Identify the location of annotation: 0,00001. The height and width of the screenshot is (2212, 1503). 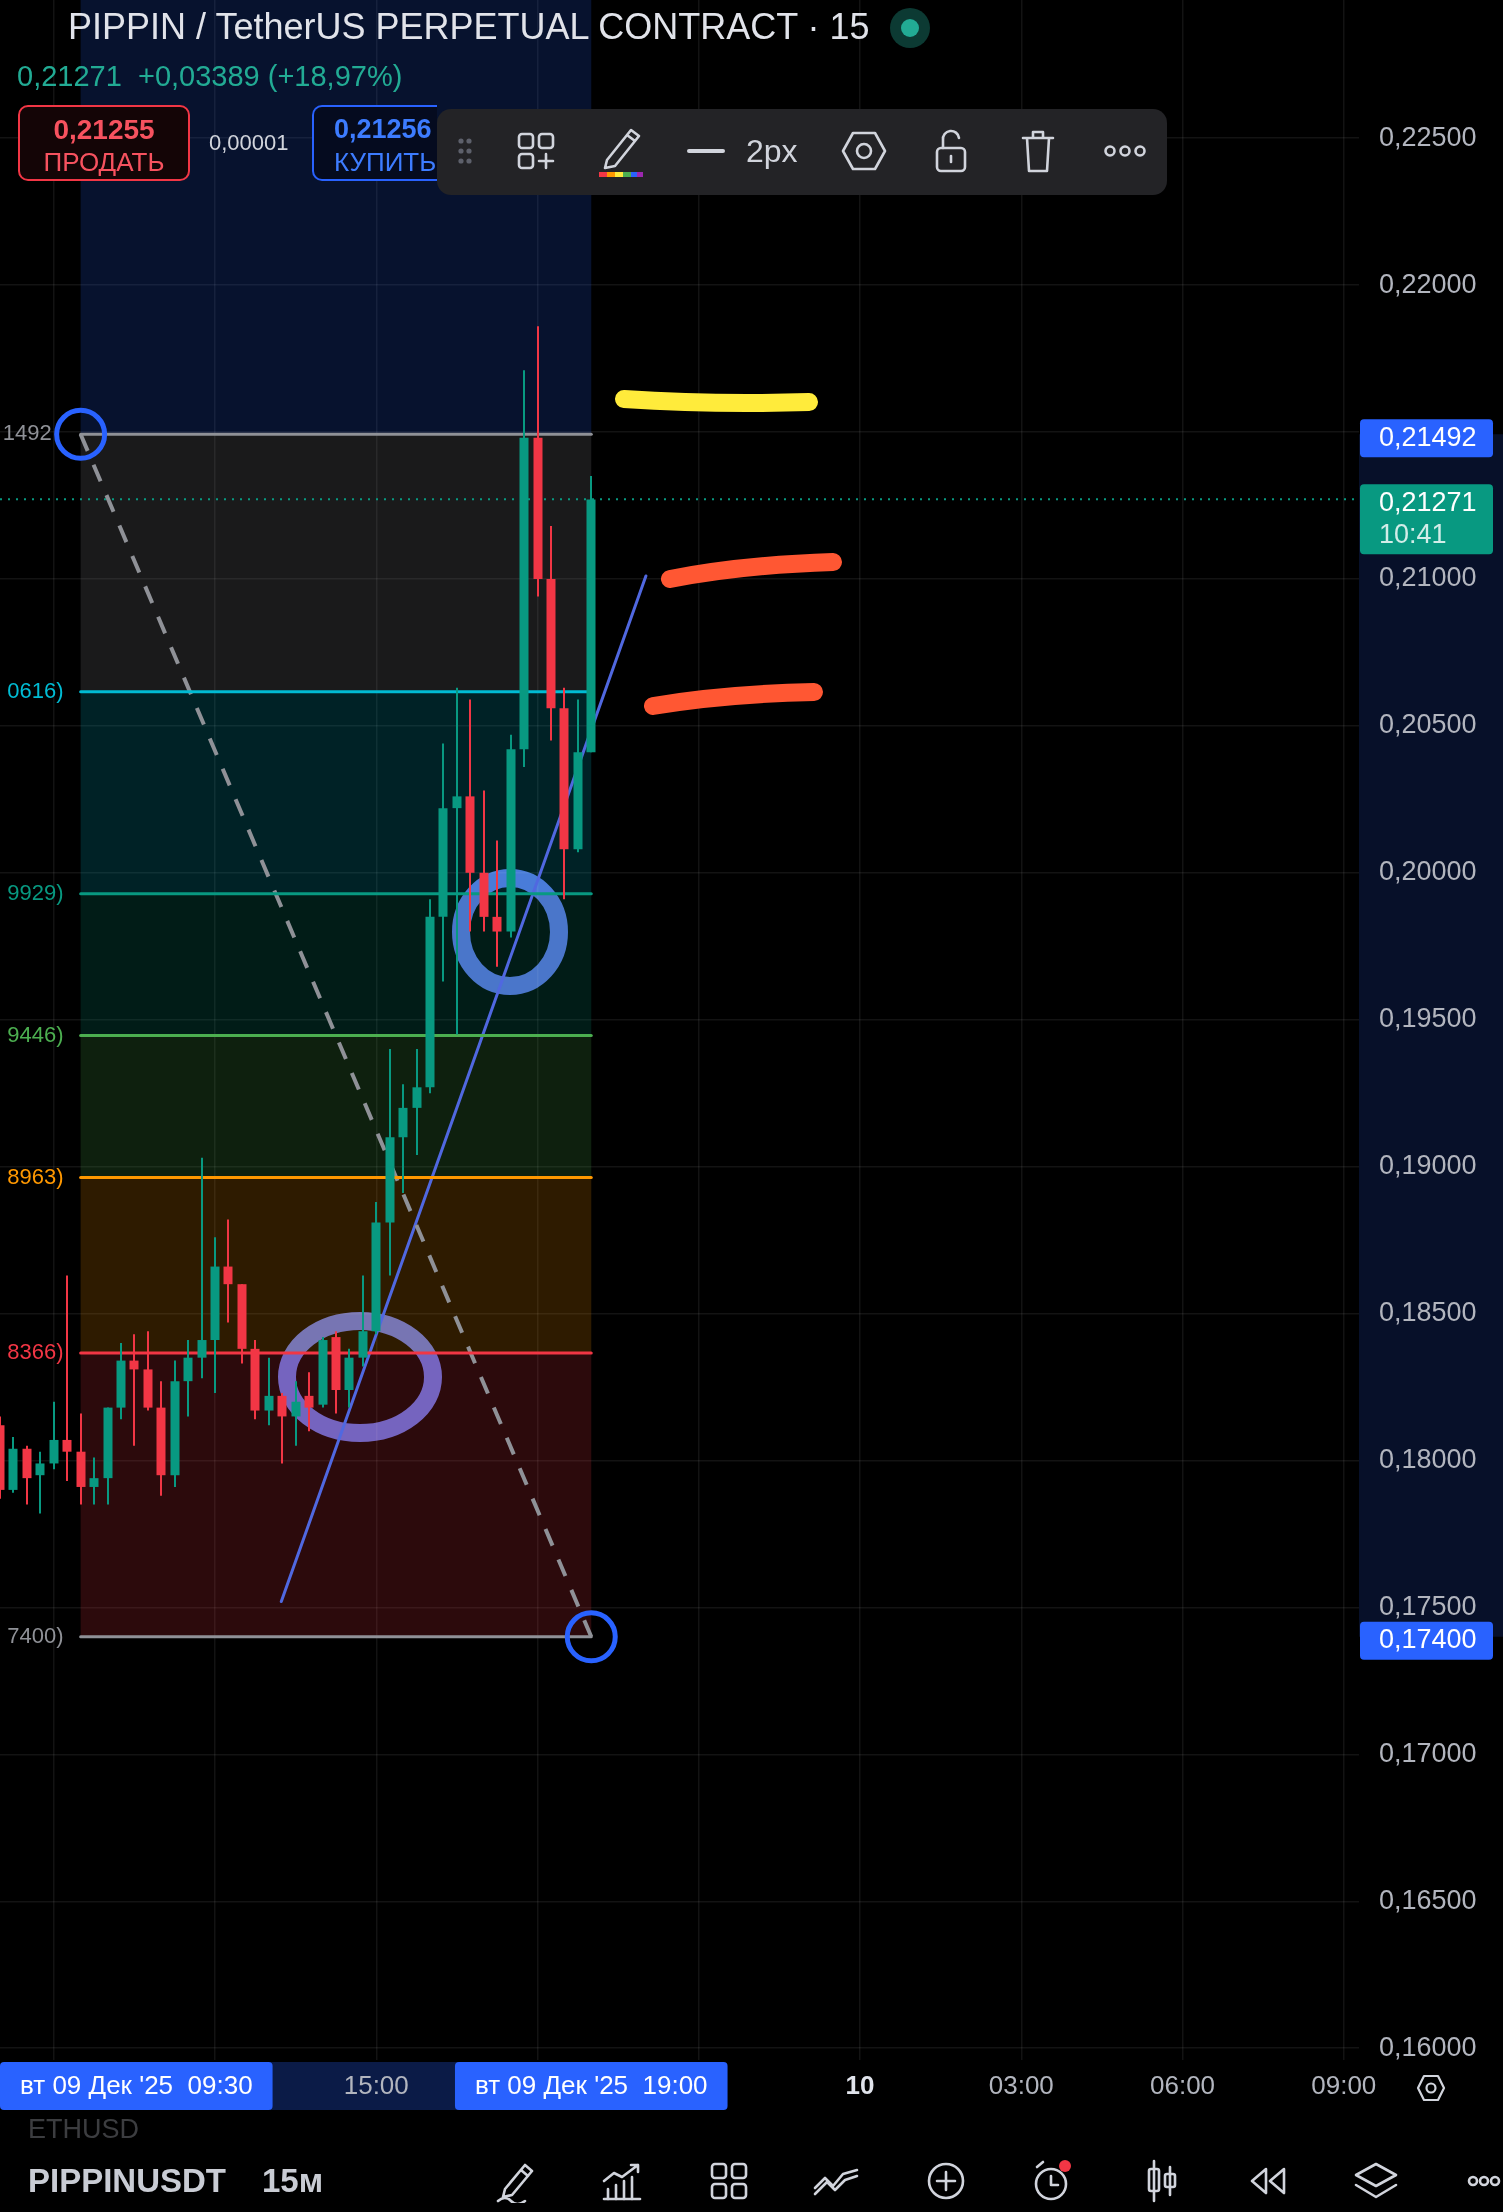
(249, 142).